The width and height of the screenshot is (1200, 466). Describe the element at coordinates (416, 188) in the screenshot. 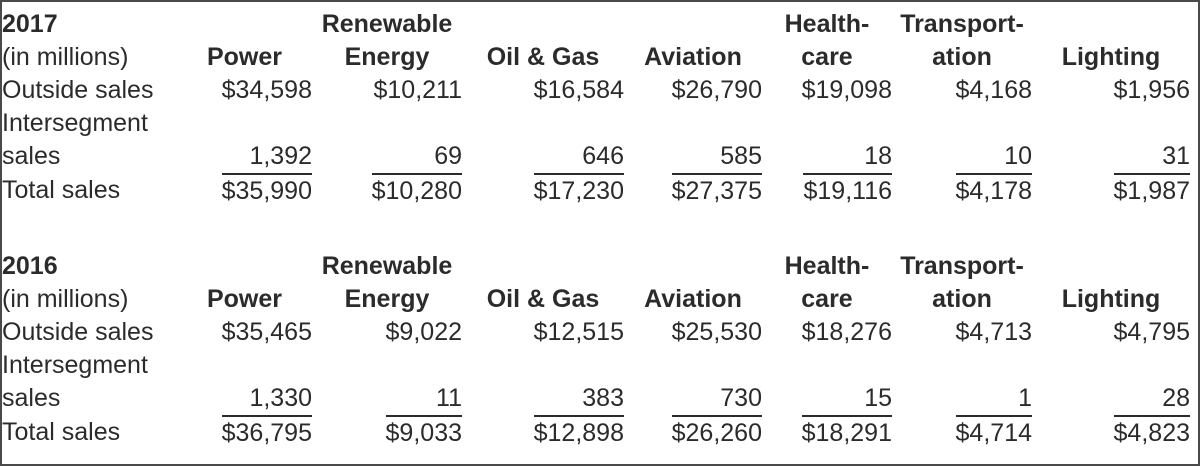

I see `total-sales-value: $10,280` at that location.